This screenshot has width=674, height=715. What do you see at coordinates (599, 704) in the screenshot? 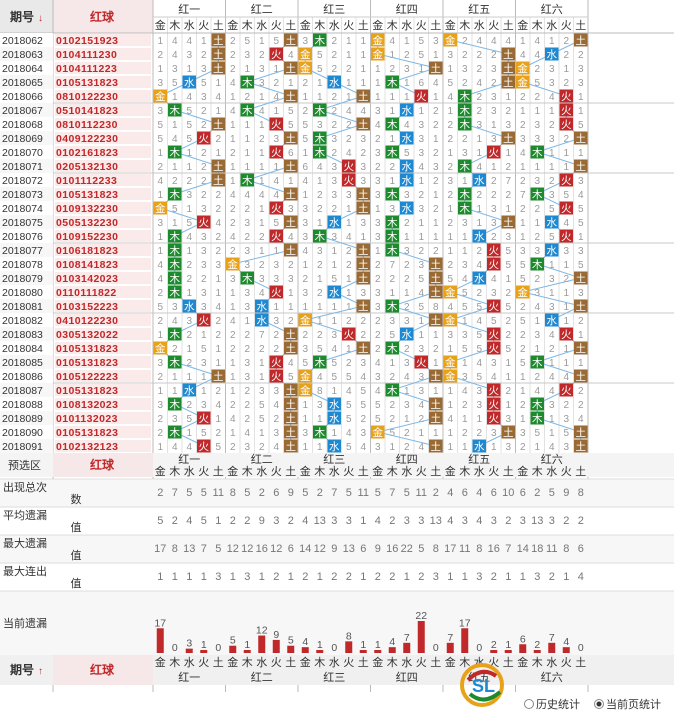
I see `radio-selected-icon` at bounding box center [599, 704].